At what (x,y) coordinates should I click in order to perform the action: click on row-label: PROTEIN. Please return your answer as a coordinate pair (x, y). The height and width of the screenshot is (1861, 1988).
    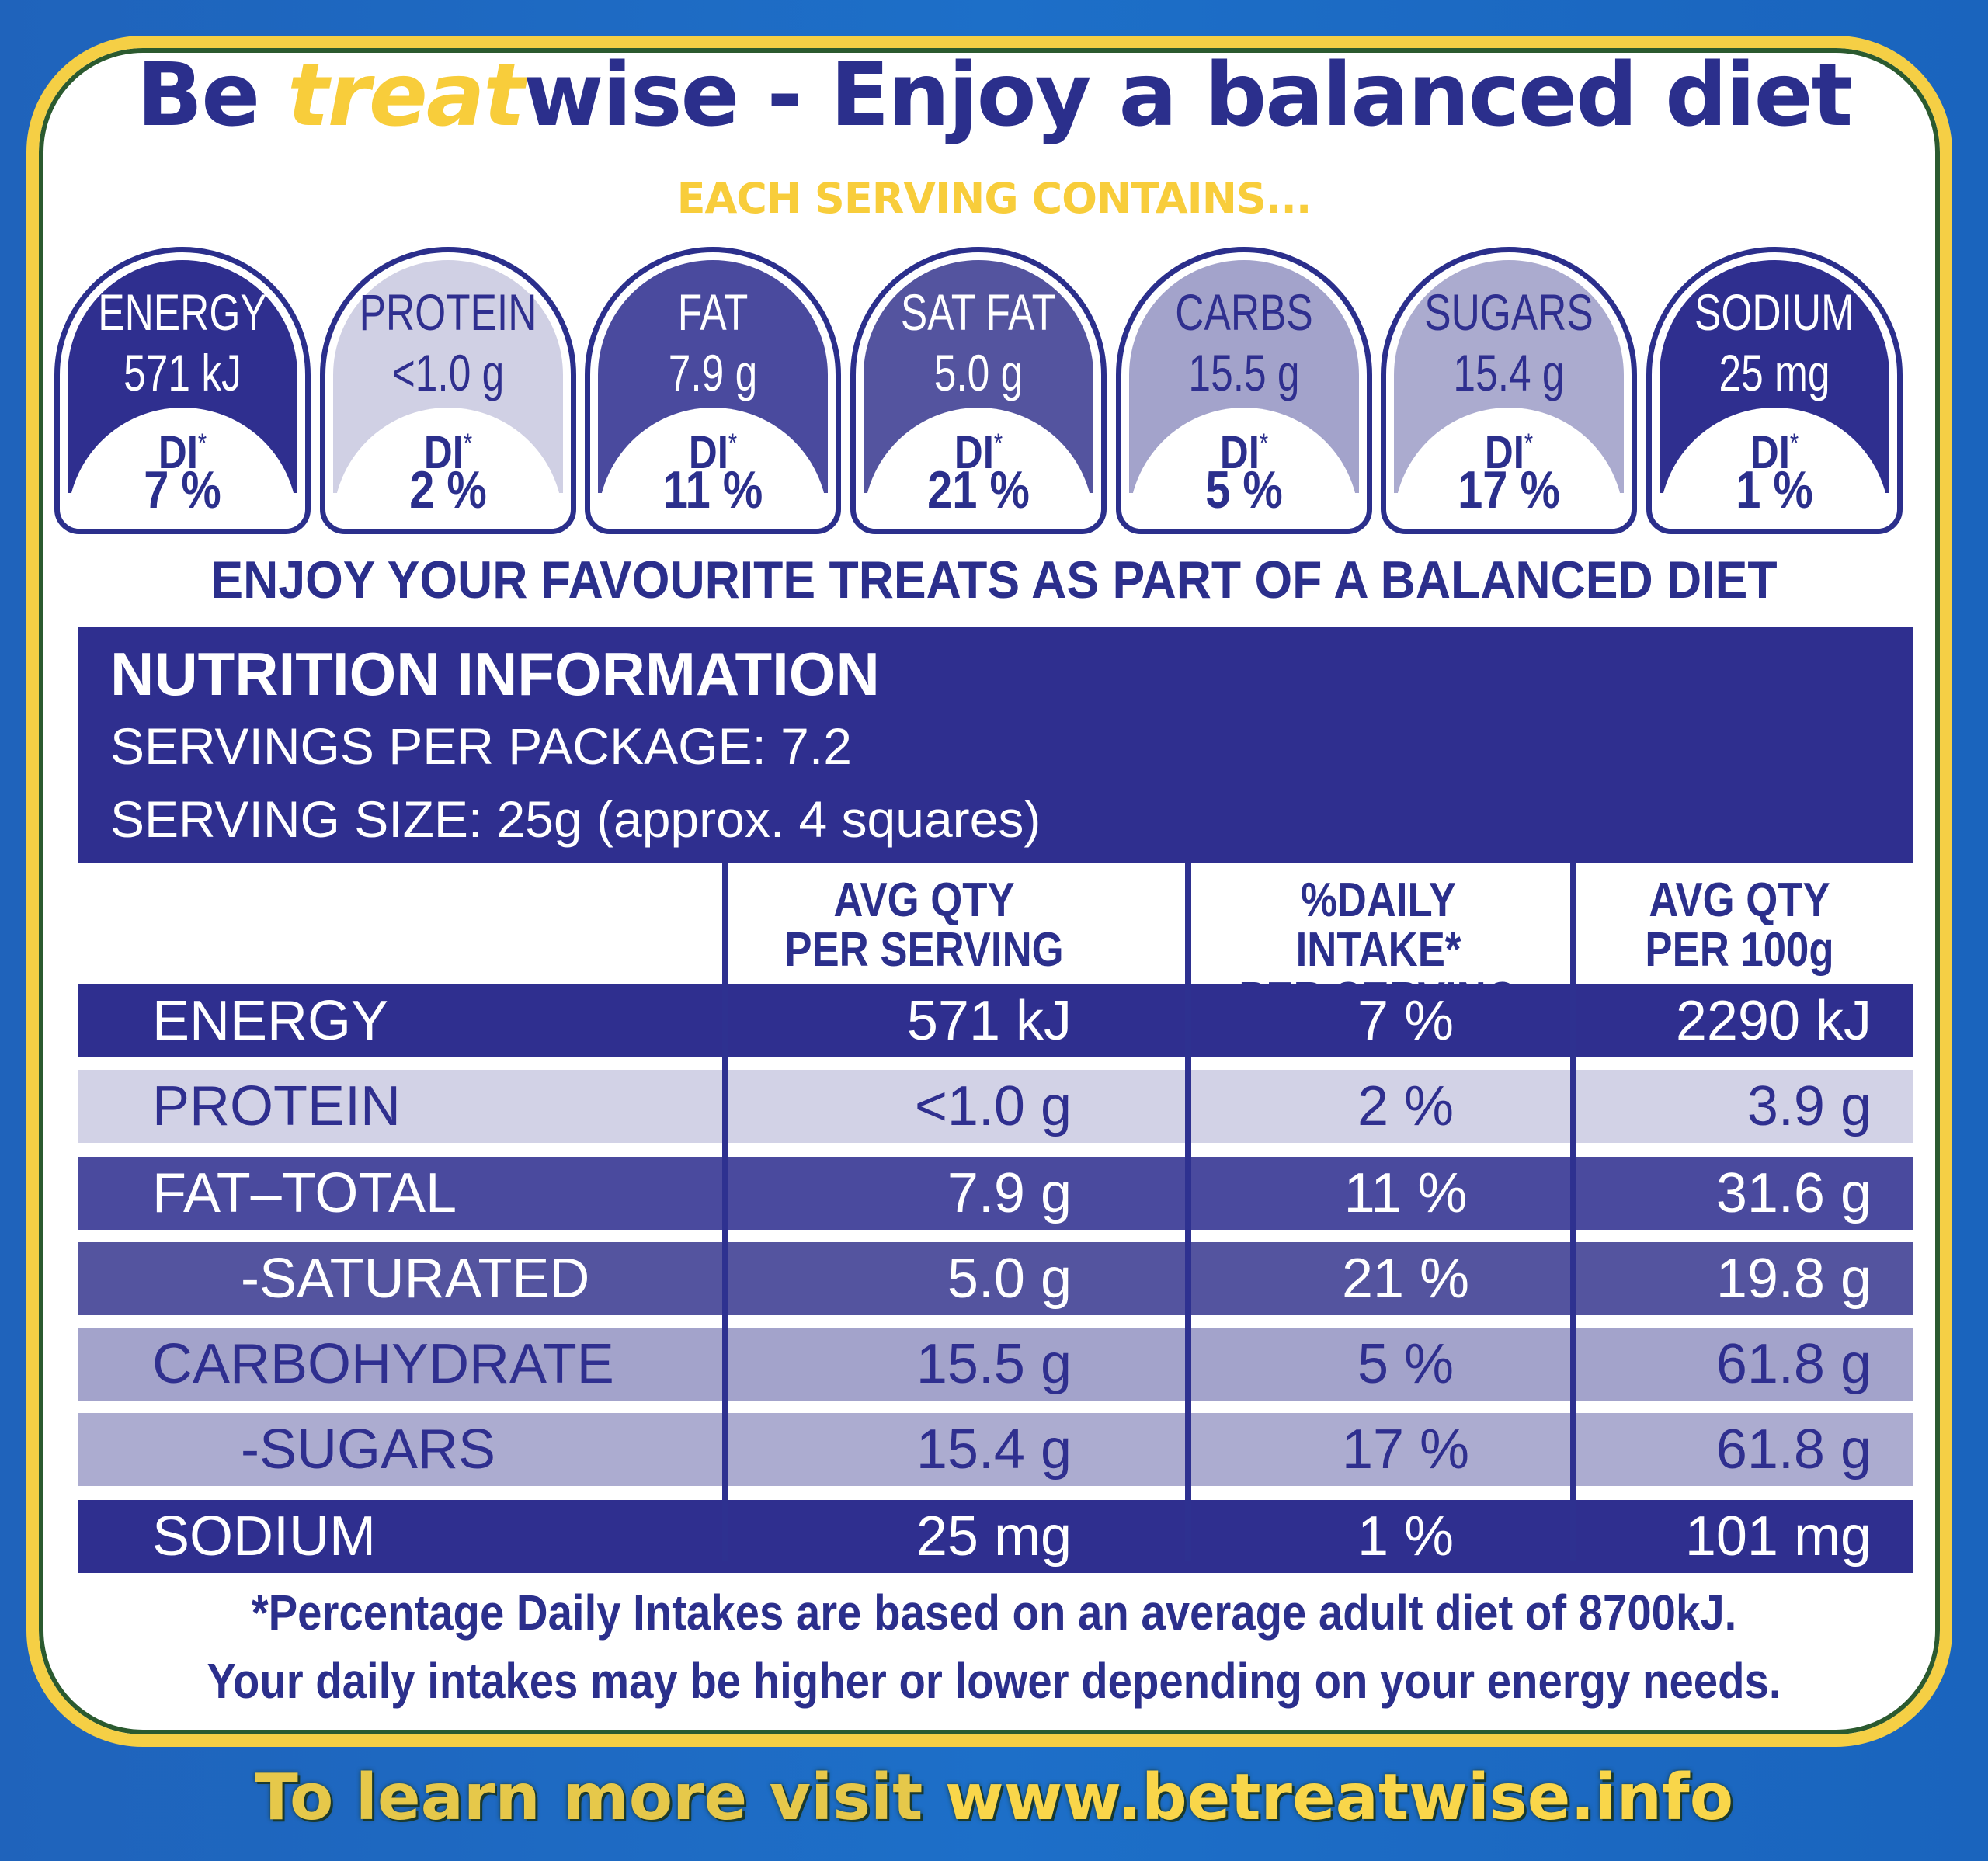
    Looking at the image, I should click on (276, 1106).